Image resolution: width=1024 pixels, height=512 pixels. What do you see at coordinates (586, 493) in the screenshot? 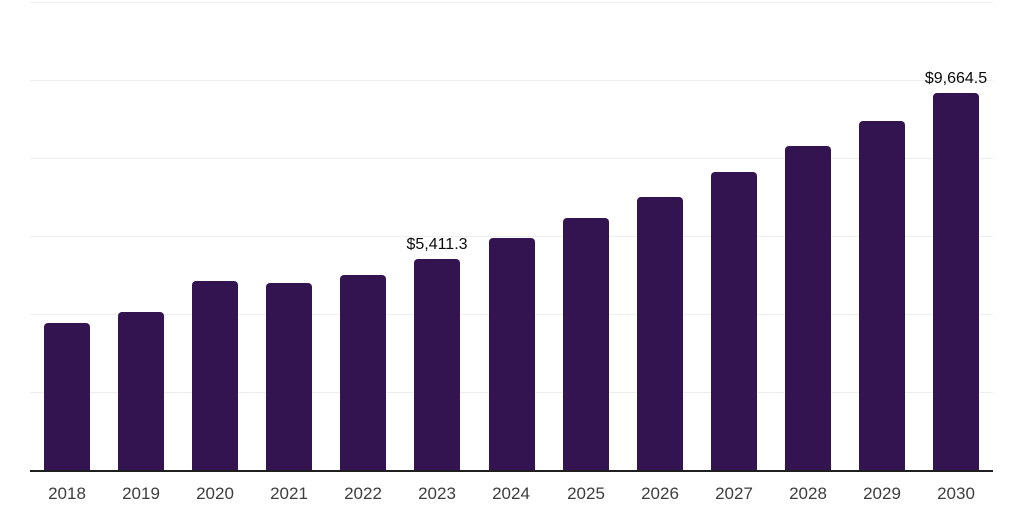
I see `x-tick-2025: 2025` at bounding box center [586, 493].